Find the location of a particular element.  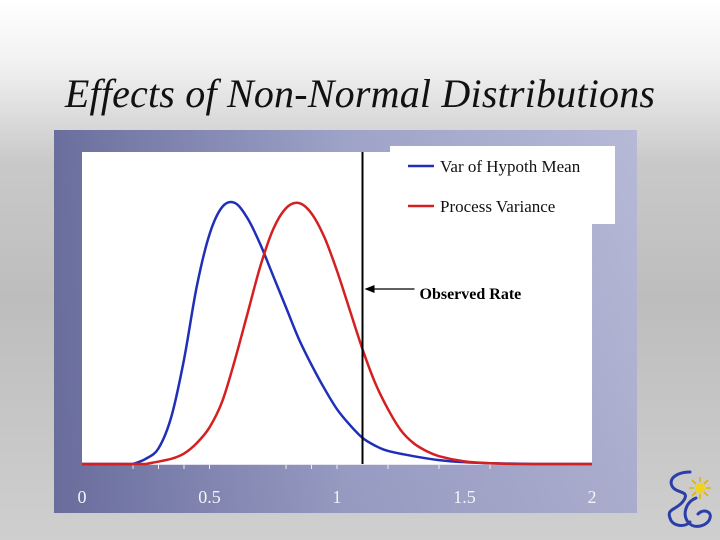

x-tick-label: 2 is located at coordinates (592, 497).